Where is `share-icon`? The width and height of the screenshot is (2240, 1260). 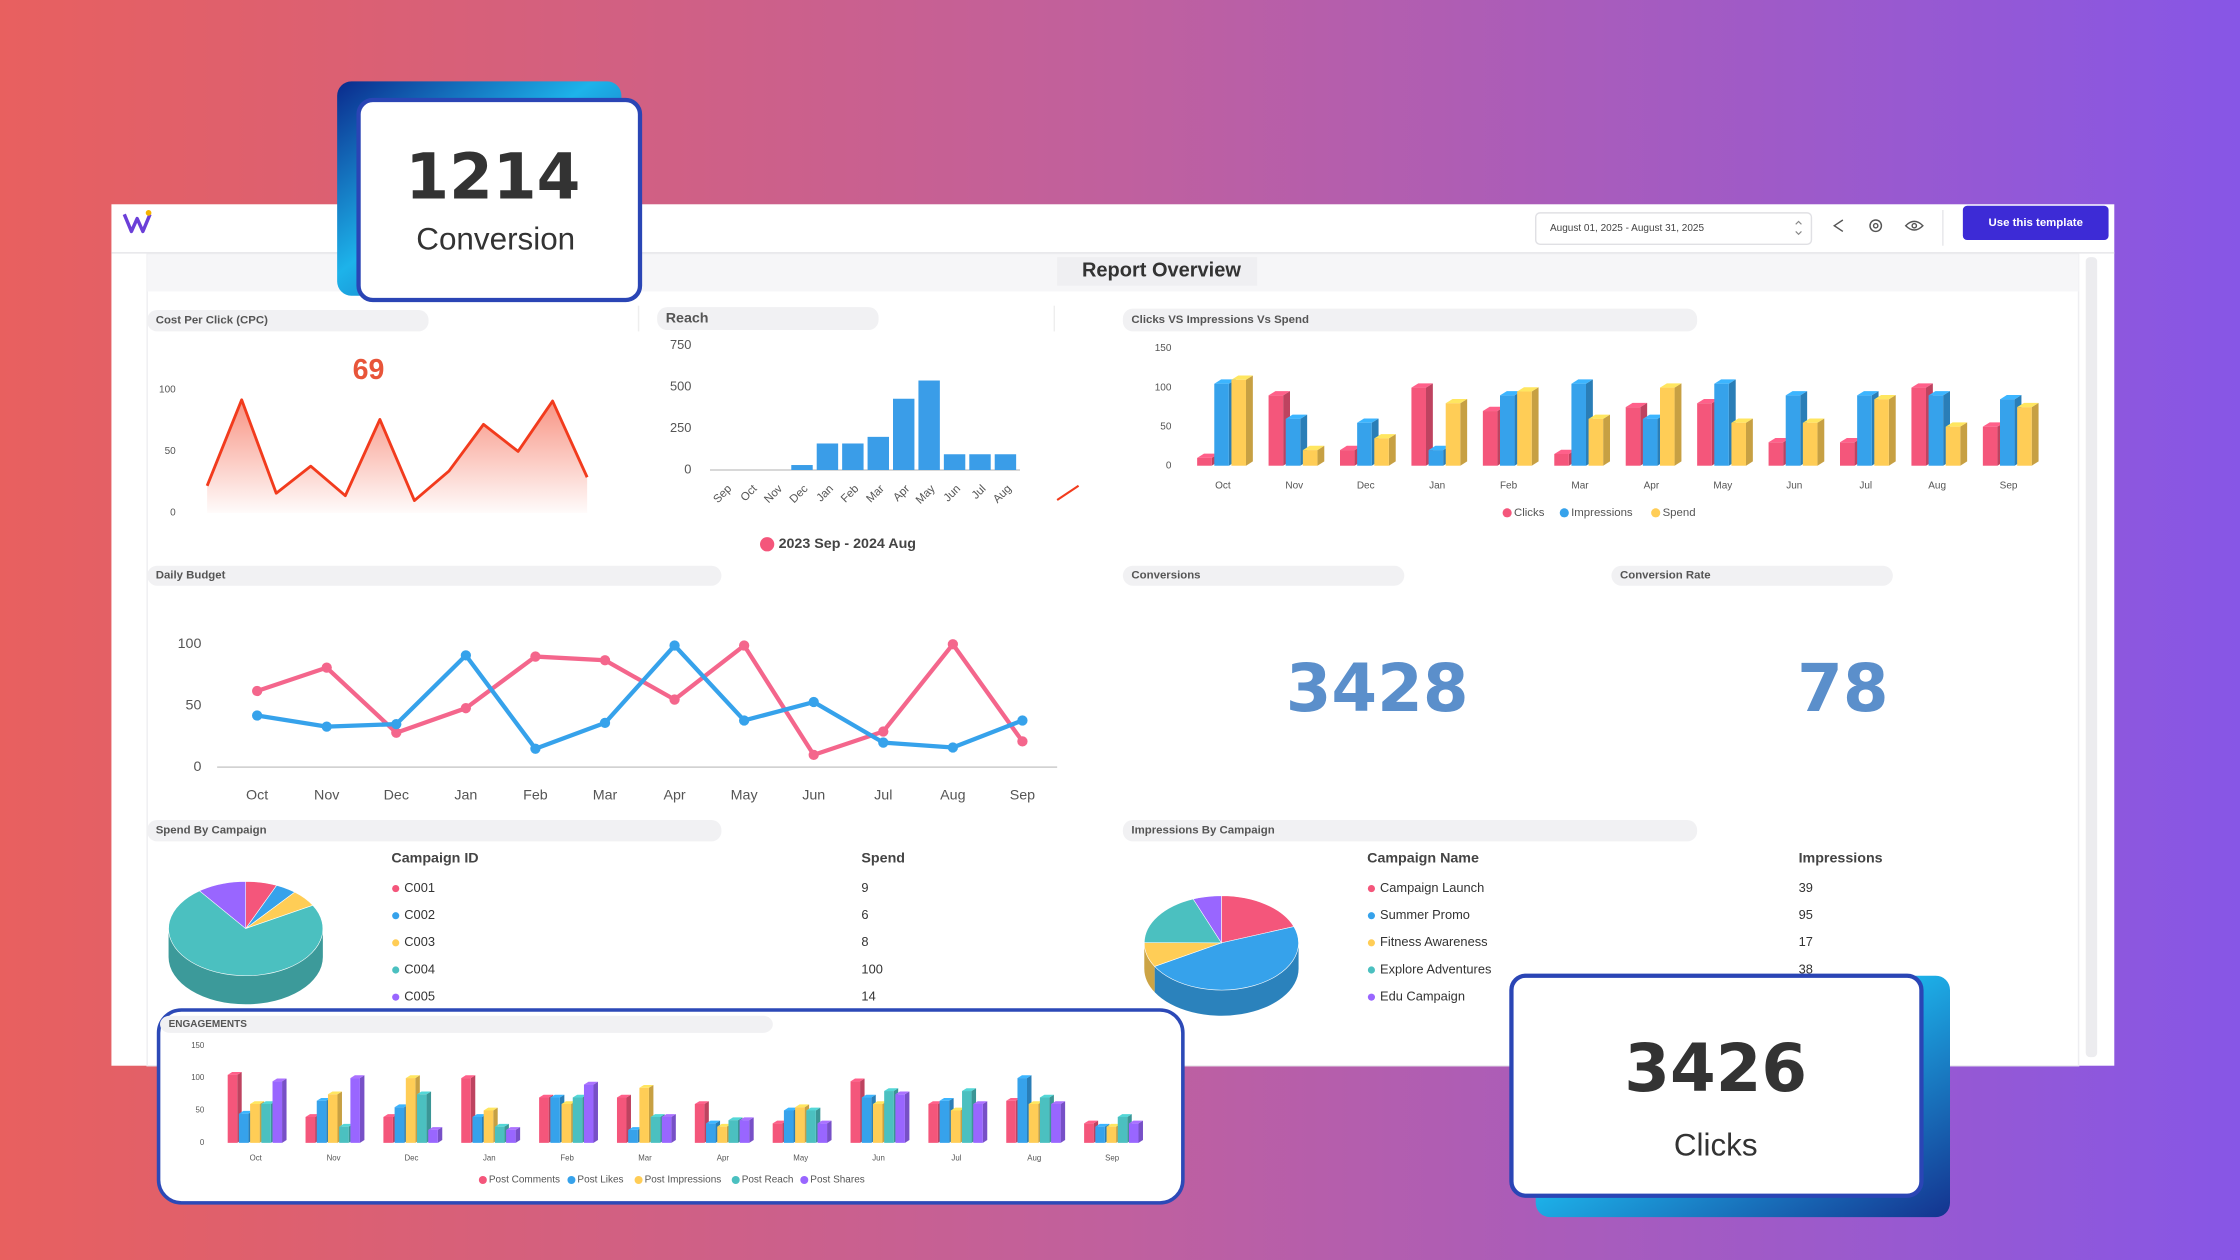 share-icon is located at coordinates (1838, 226).